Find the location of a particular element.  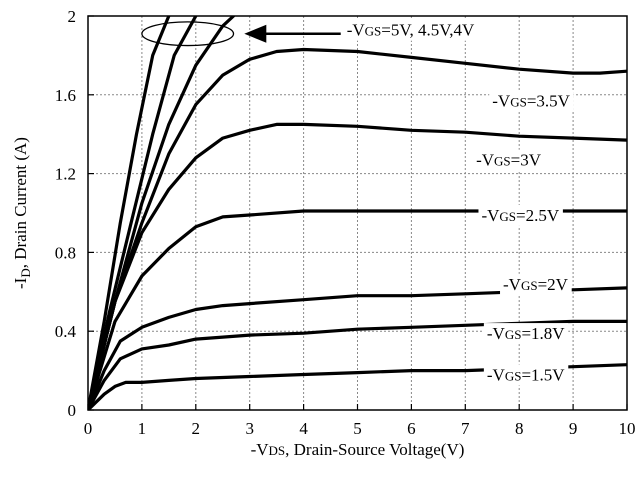

x-tick-label: 8 is located at coordinates (519, 428).